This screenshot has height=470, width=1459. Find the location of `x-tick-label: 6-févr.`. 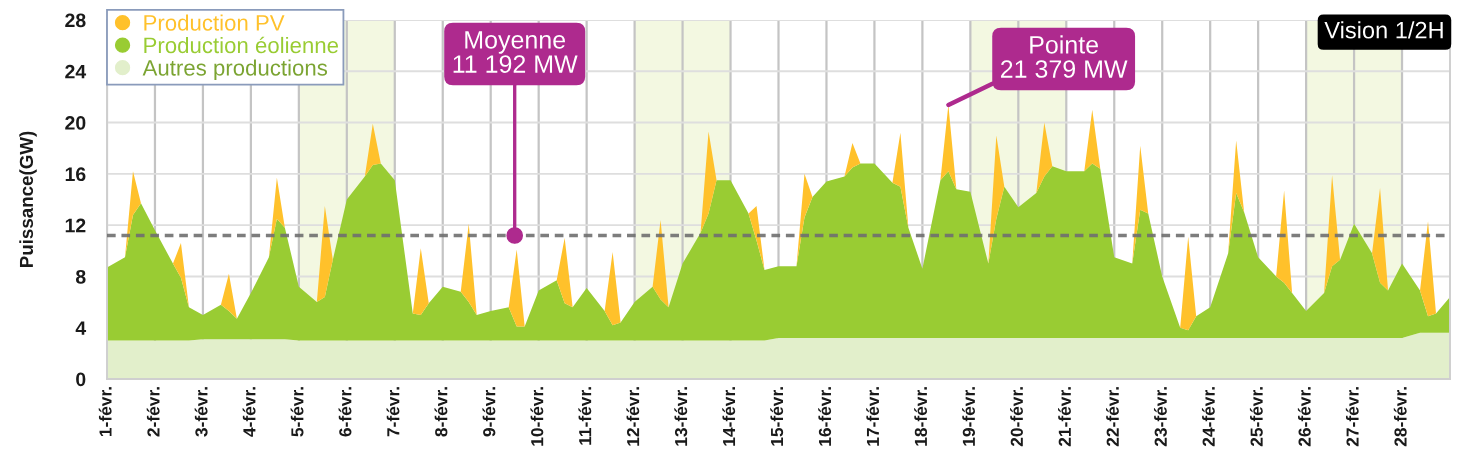

x-tick-label: 6-févr. is located at coordinates (345, 412).